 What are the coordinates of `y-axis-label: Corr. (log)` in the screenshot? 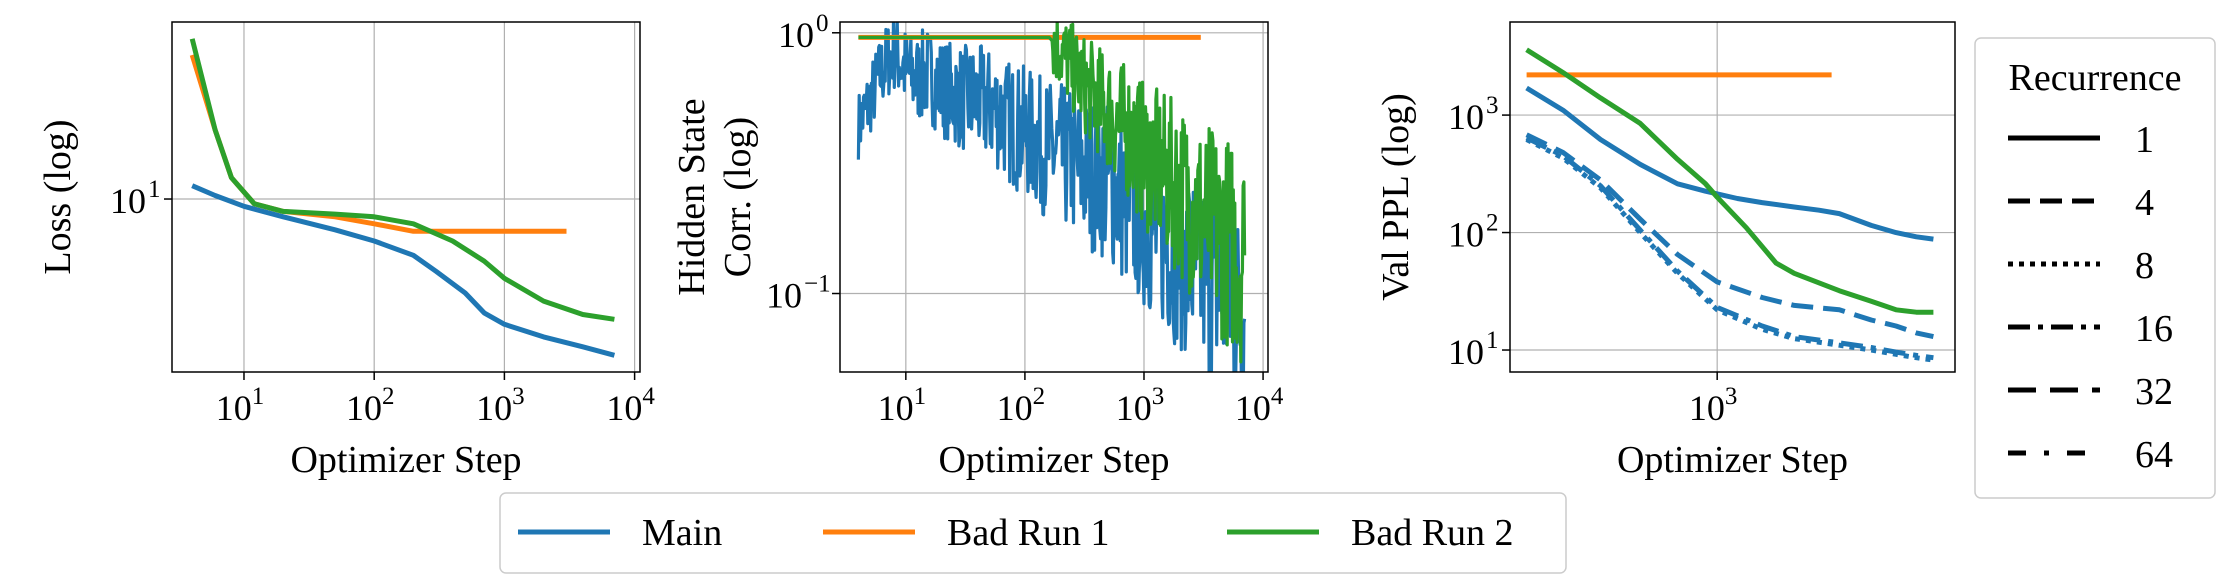 It's located at (738, 197).